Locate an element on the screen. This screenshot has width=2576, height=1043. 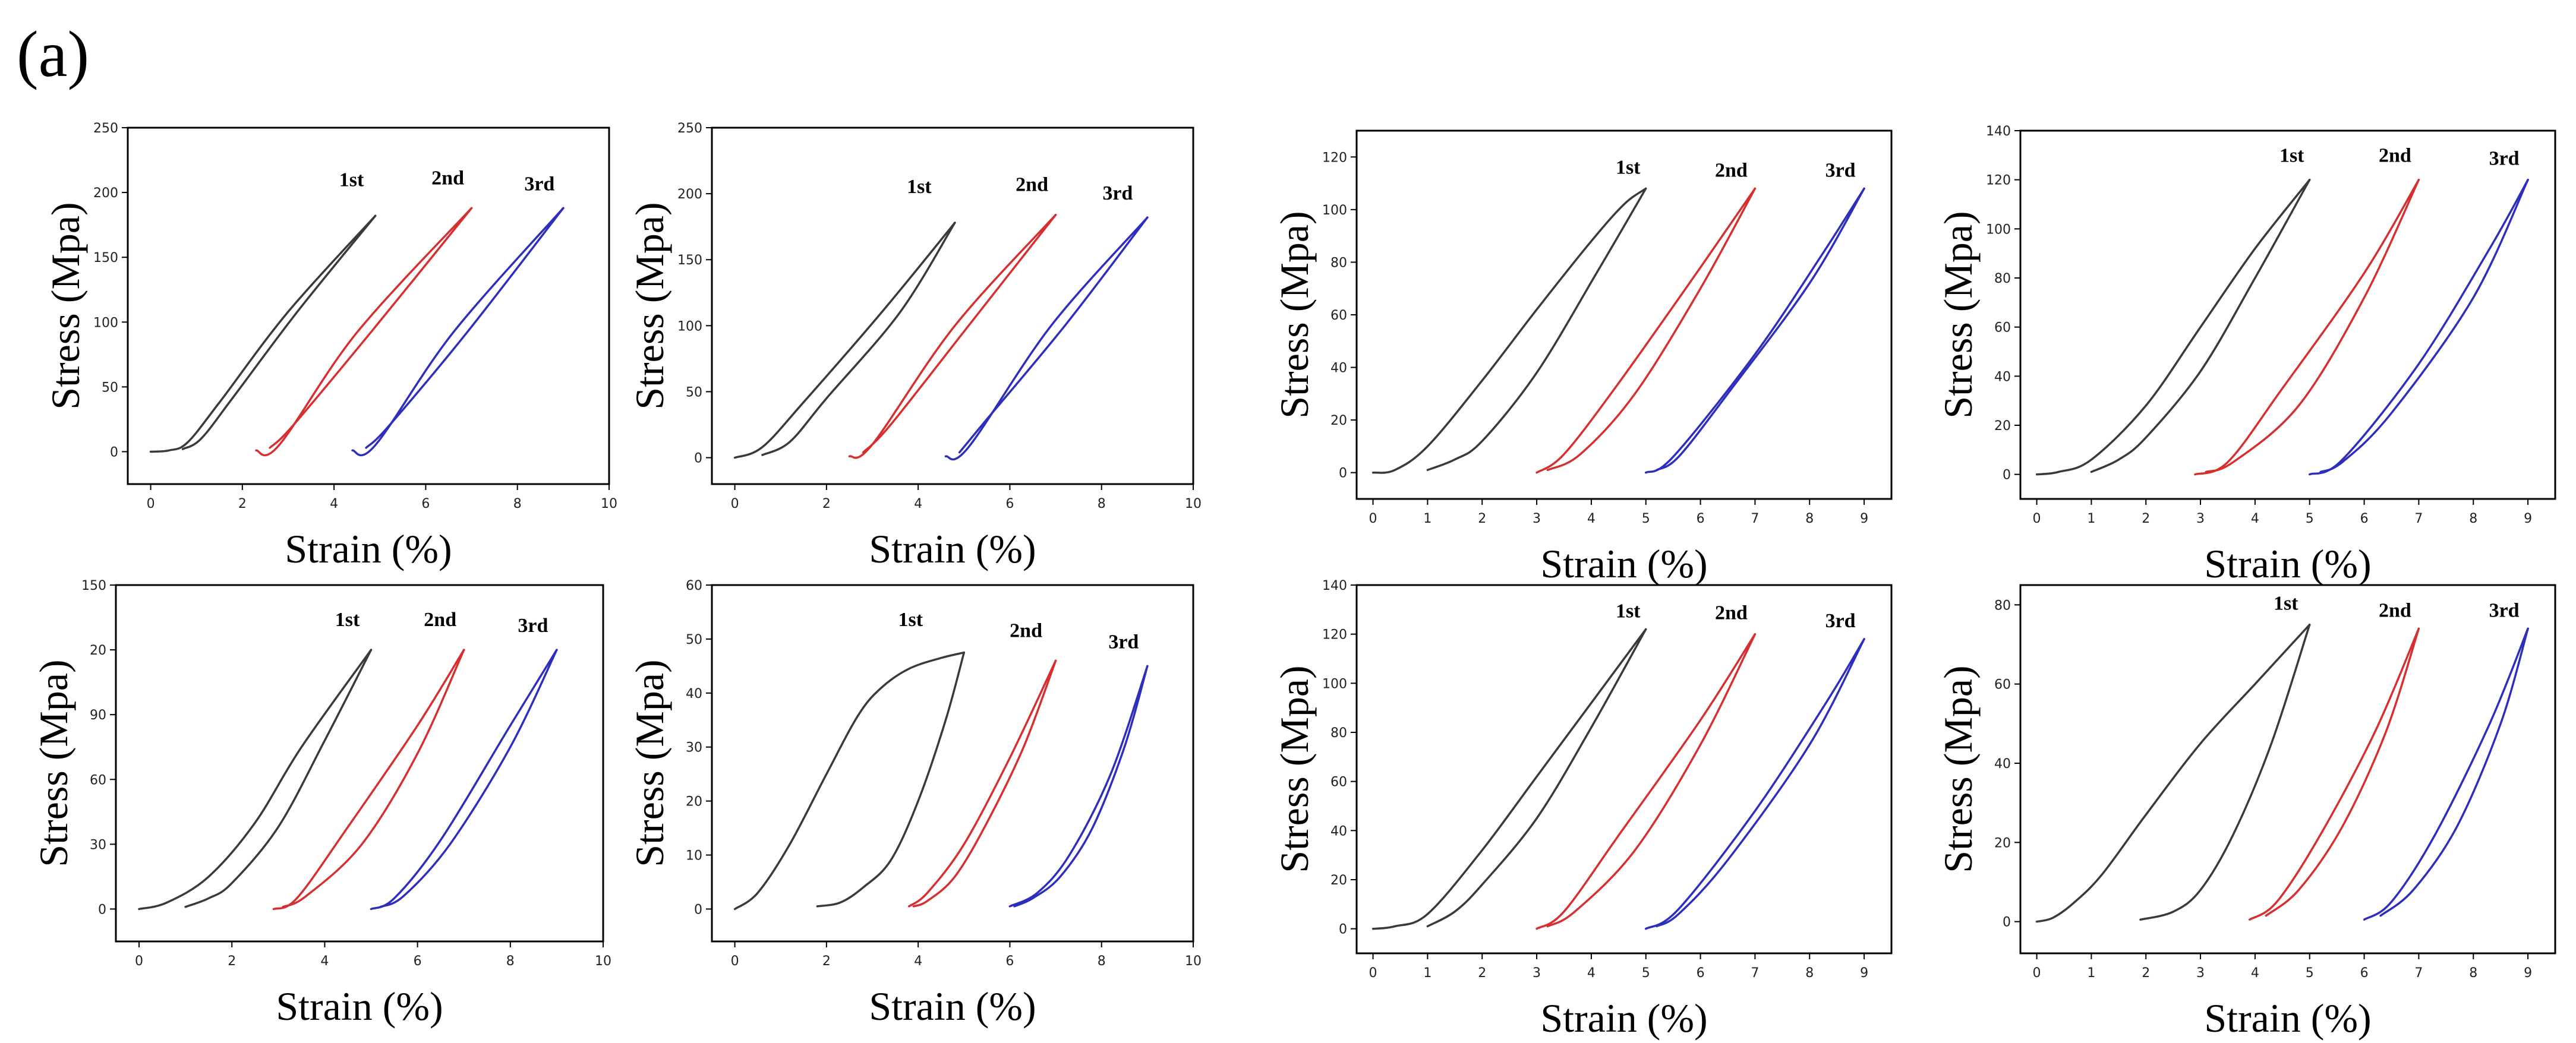
y-tick-label: 150 is located at coordinates (93, 586).